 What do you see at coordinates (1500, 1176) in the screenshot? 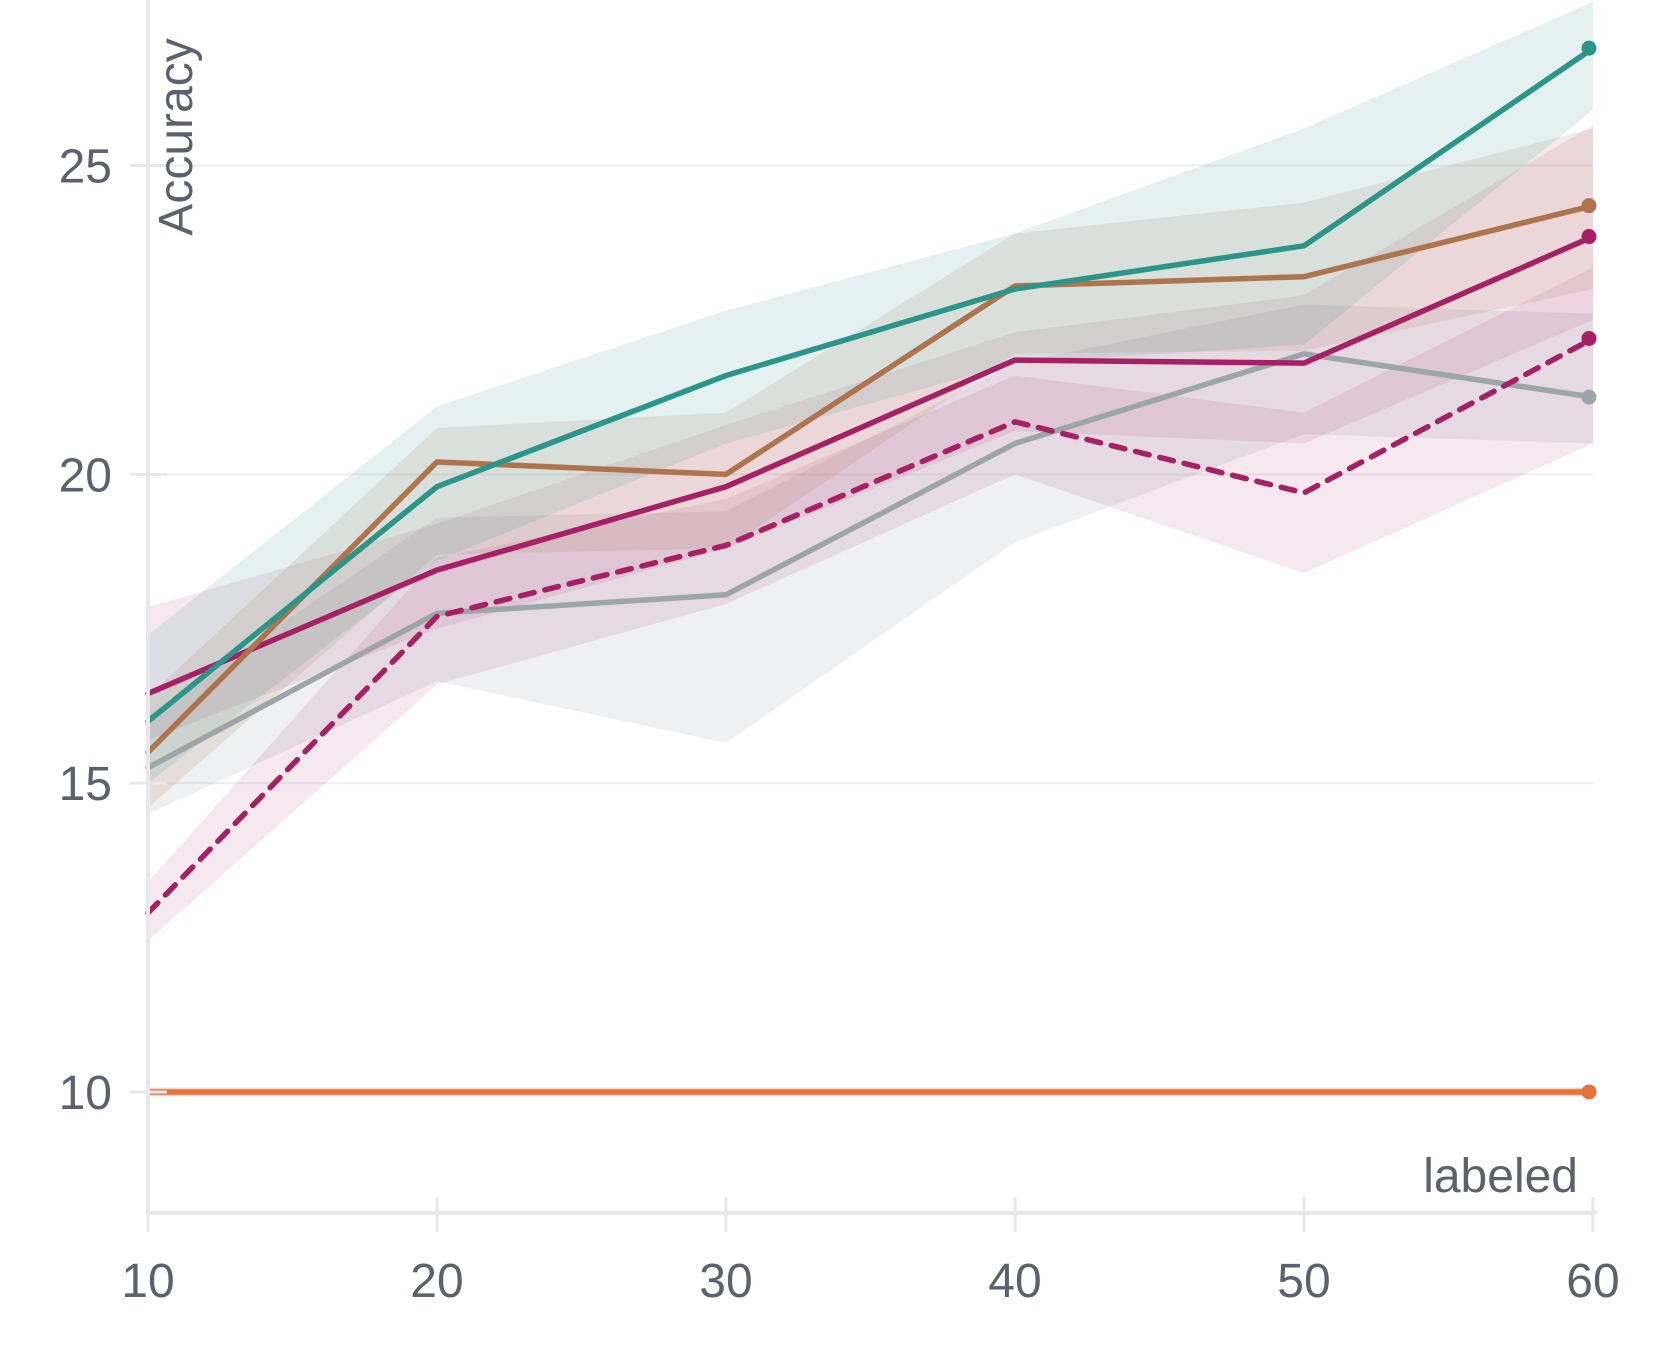
I see `x-axis-label: labeled` at bounding box center [1500, 1176].